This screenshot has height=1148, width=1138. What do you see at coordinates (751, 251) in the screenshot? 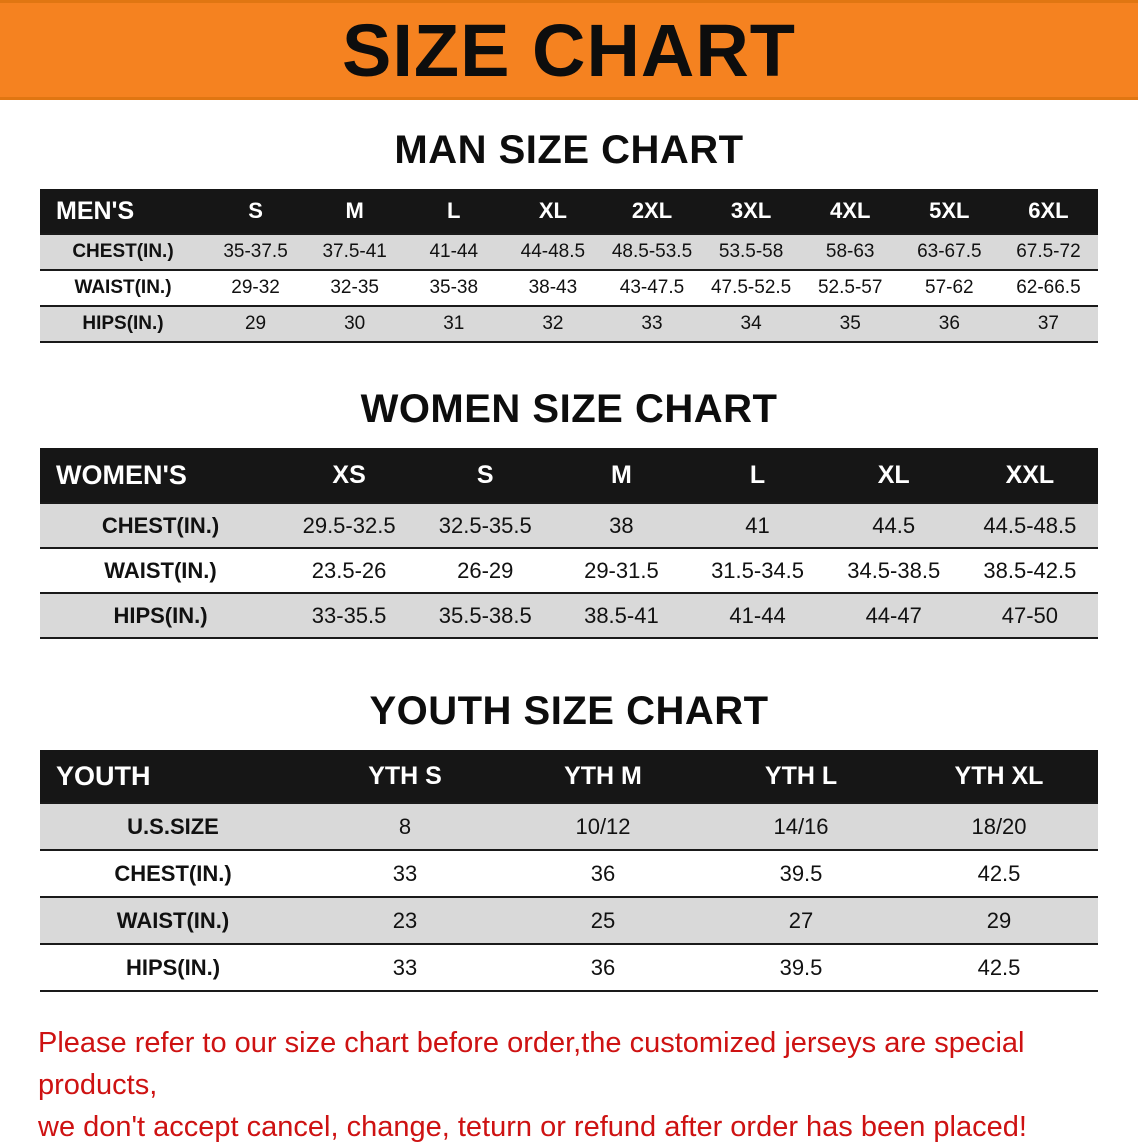
I see `size-value-cell: 53.5-58` at bounding box center [751, 251].